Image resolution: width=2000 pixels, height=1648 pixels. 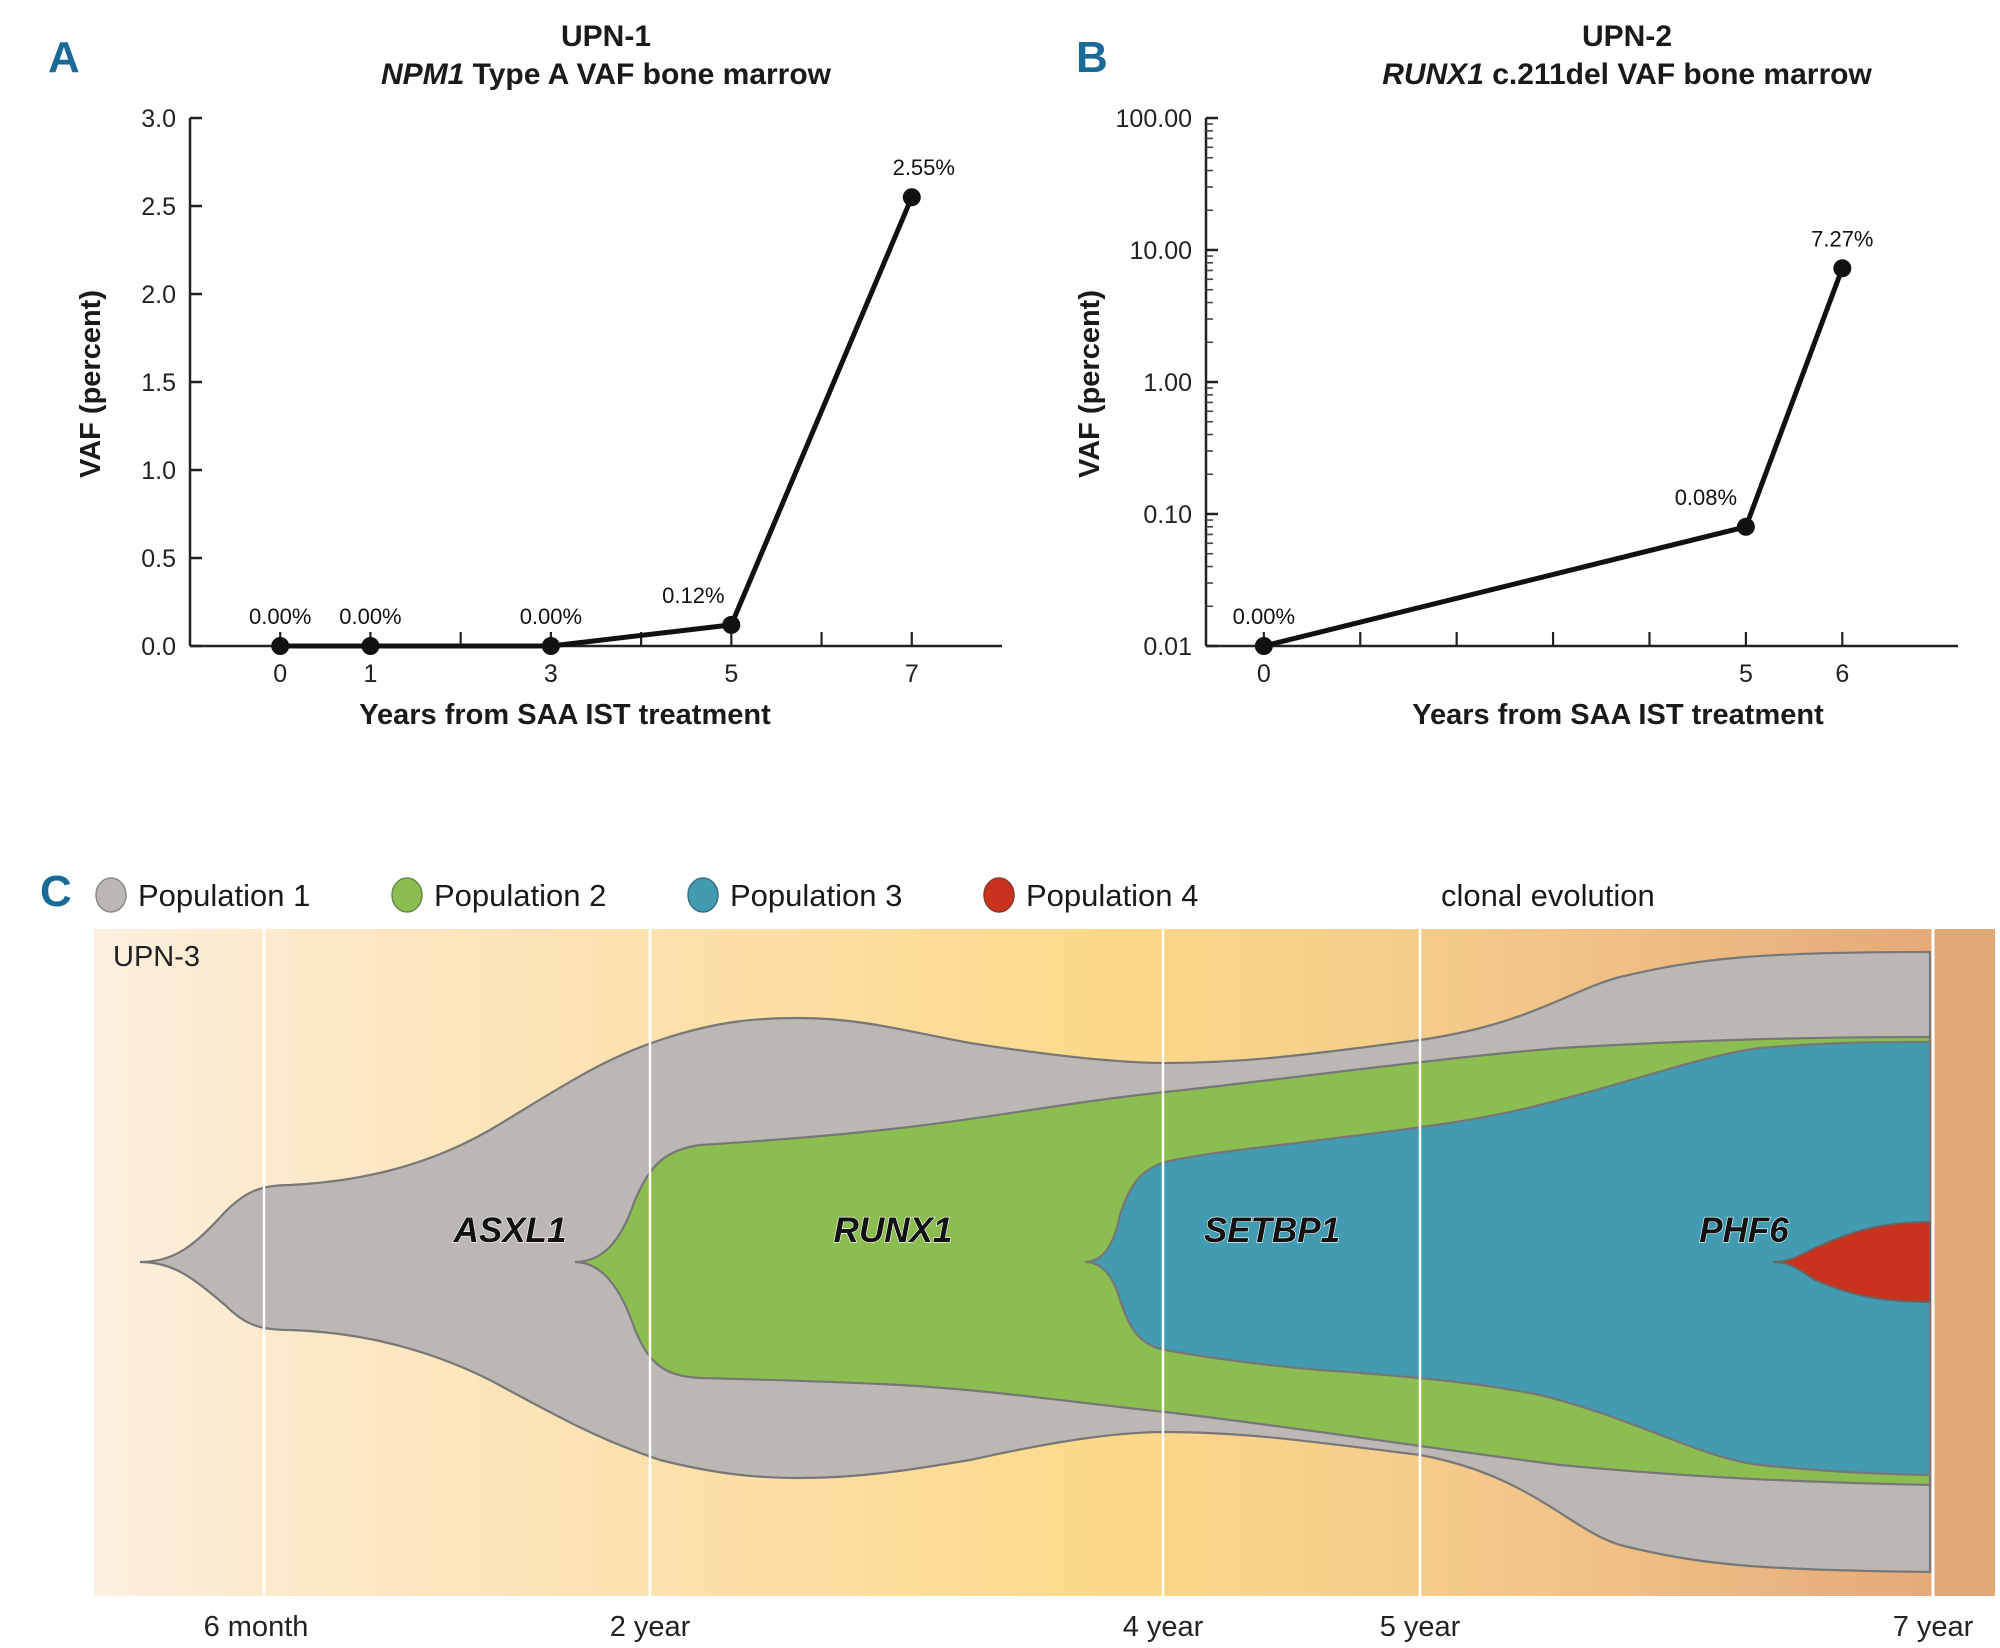 What do you see at coordinates (1851, 1262) in the screenshot?
I see `clone-population-4-area` at bounding box center [1851, 1262].